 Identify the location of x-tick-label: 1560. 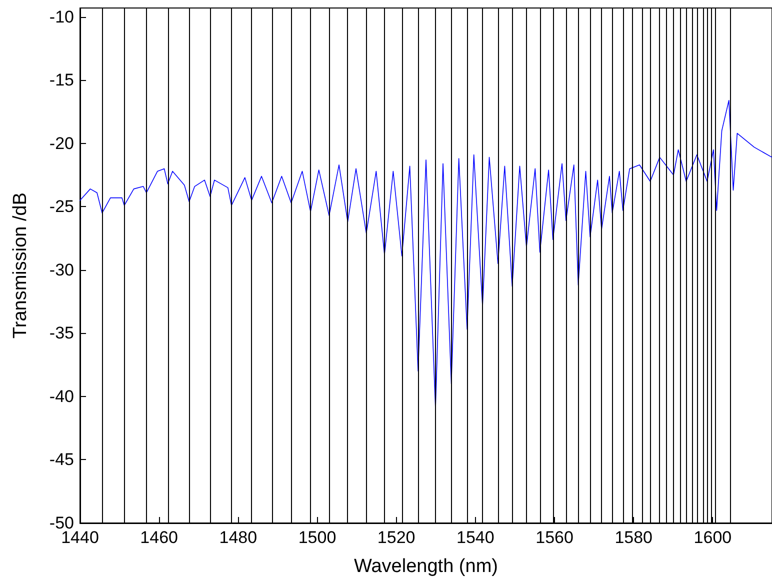
(555, 537).